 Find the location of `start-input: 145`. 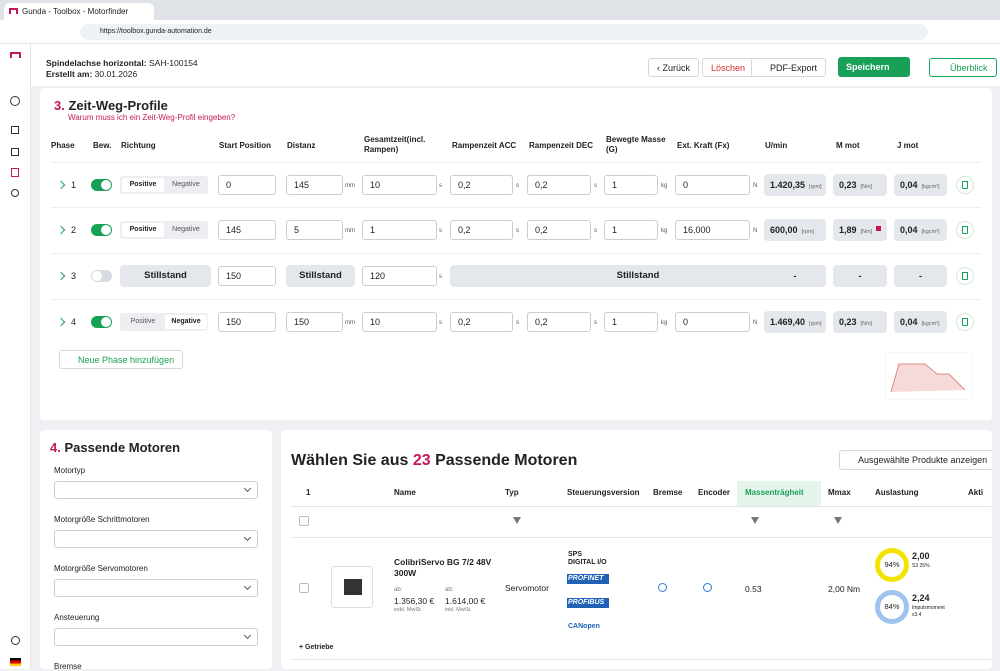

start-input: 145 is located at coordinates (247, 230).